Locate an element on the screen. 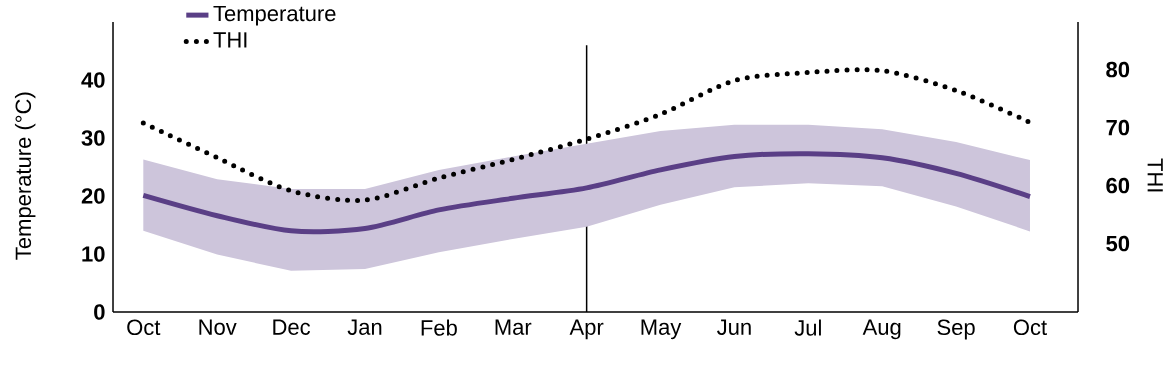 The width and height of the screenshot is (1174, 368). x-tick-label: Jul is located at coordinates (807, 327).